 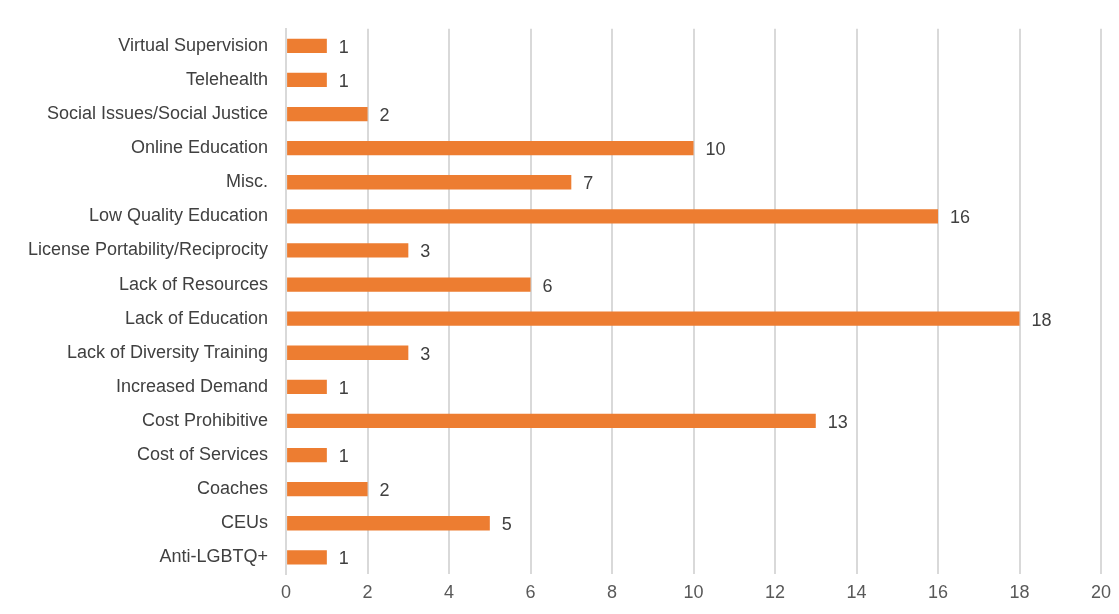 What do you see at coordinates (196, 317) in the screenshot?
I see `y-tick-label: Lack of Education` at bounding box center [196, 317].